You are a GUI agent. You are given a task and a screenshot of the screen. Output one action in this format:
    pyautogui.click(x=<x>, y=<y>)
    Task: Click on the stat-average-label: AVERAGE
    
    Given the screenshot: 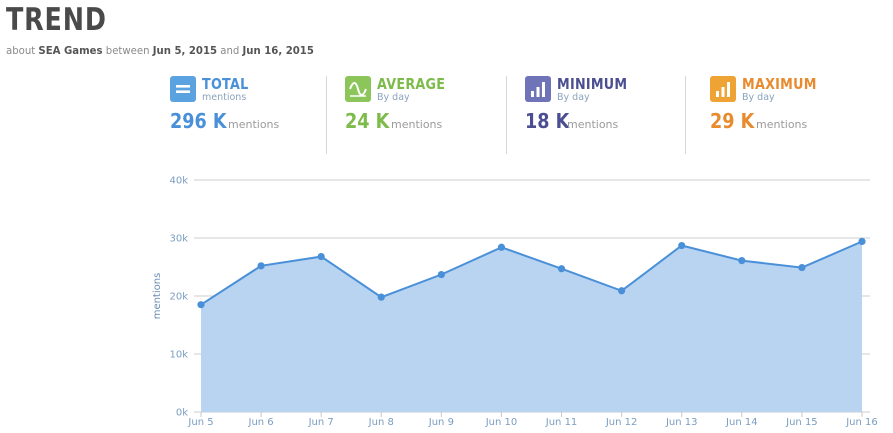 What is the action you would take?
    pyautogui.click(x=411, y=84)
    